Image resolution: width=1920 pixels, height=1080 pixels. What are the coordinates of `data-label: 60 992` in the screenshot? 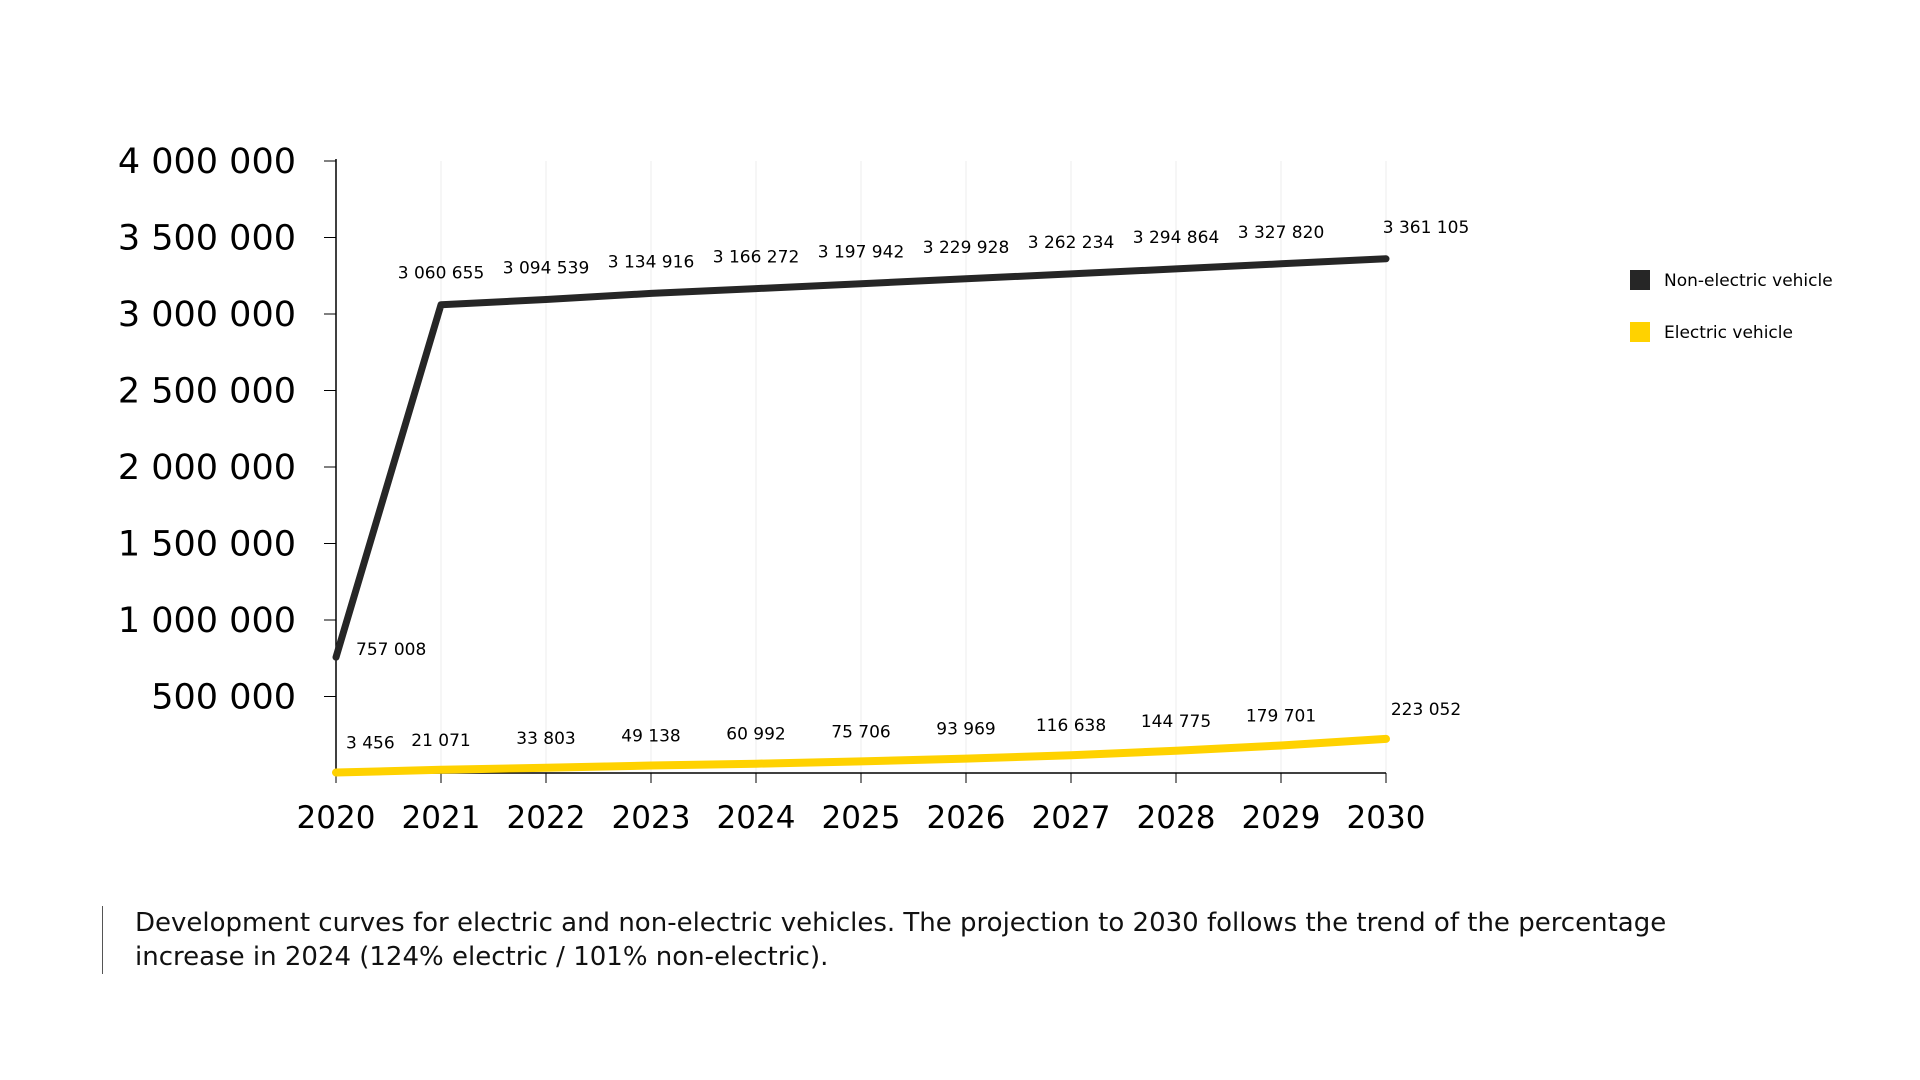 It's located at (755, 735).